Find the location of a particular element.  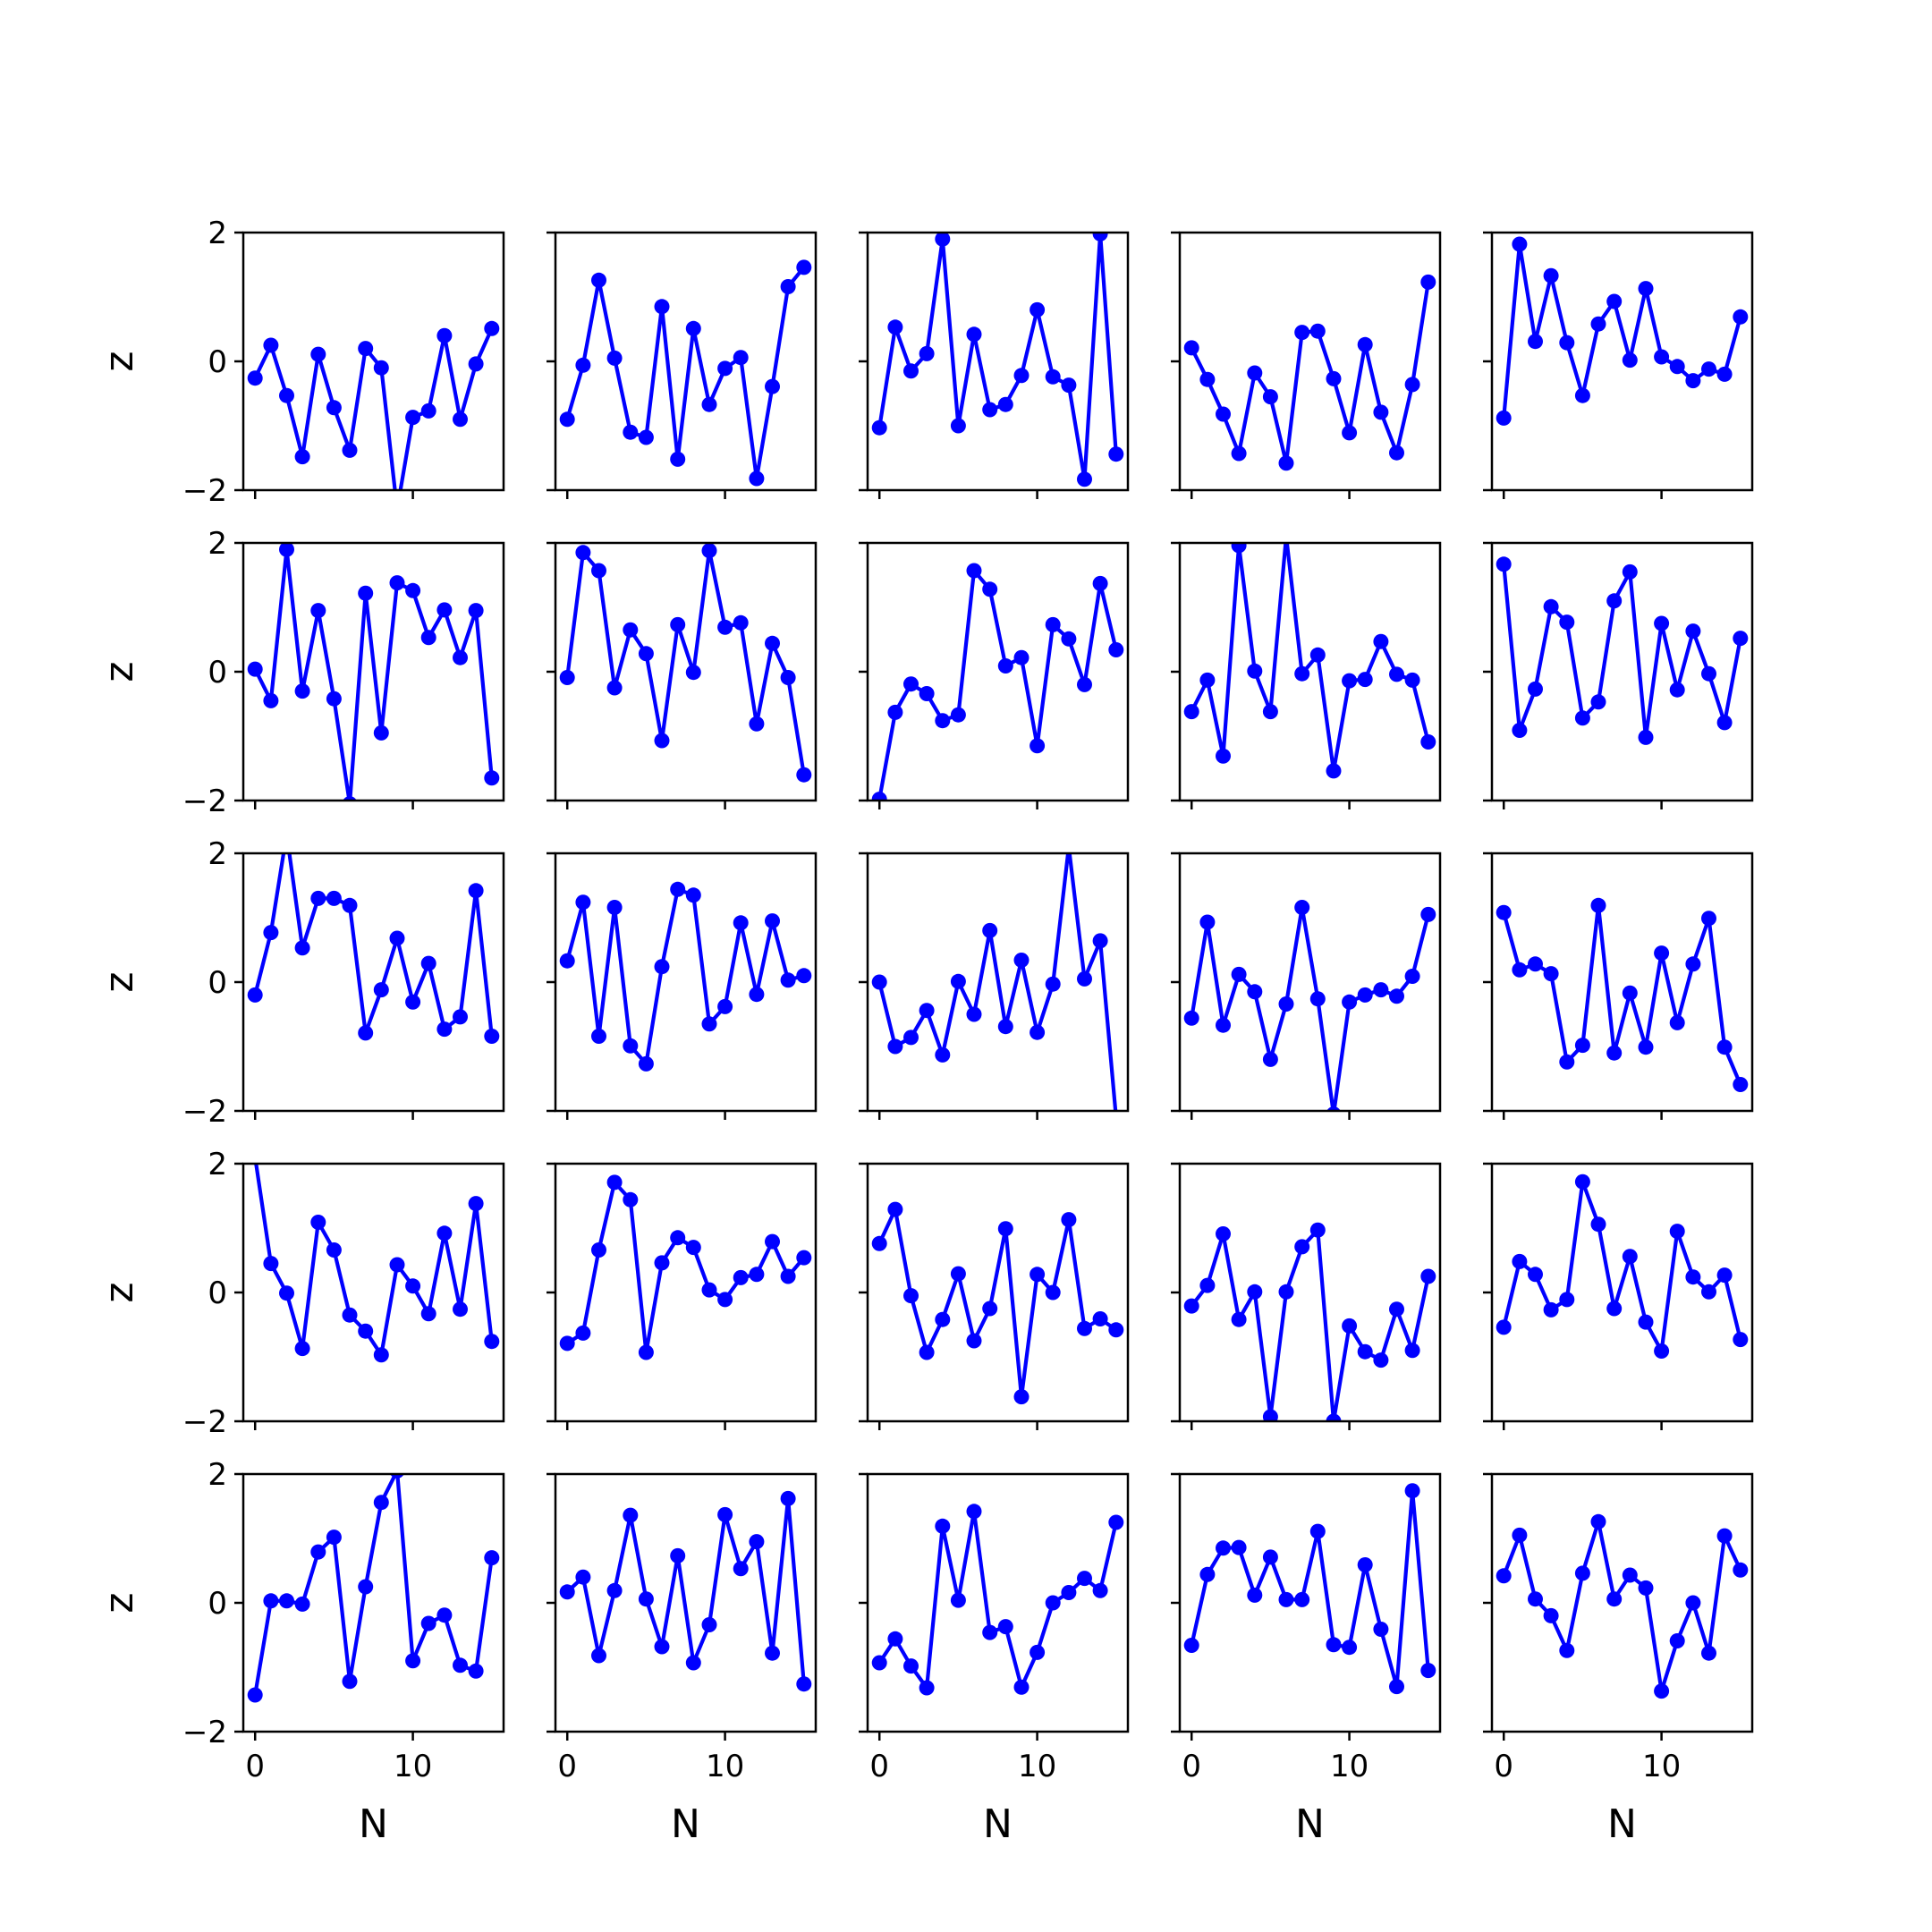

axes-frame is located at coordinates (686, 1292).